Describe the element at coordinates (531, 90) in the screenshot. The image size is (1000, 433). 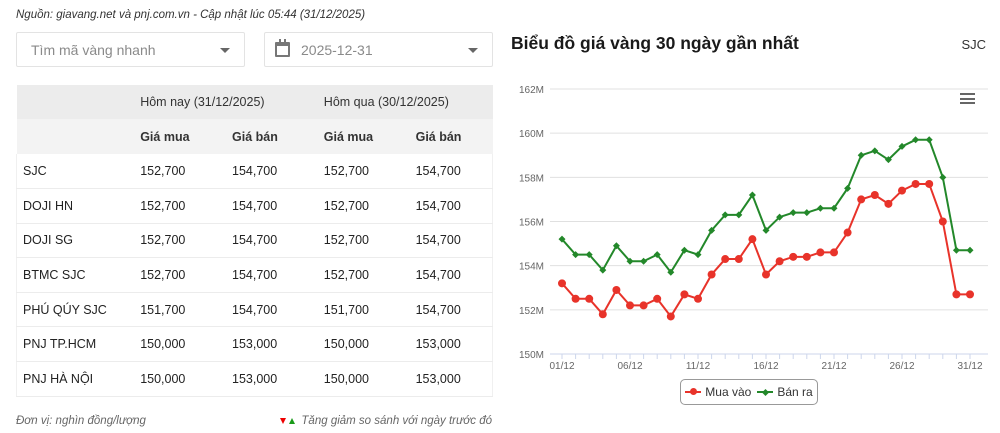
I see `y-axis-label: 162M` at that location.